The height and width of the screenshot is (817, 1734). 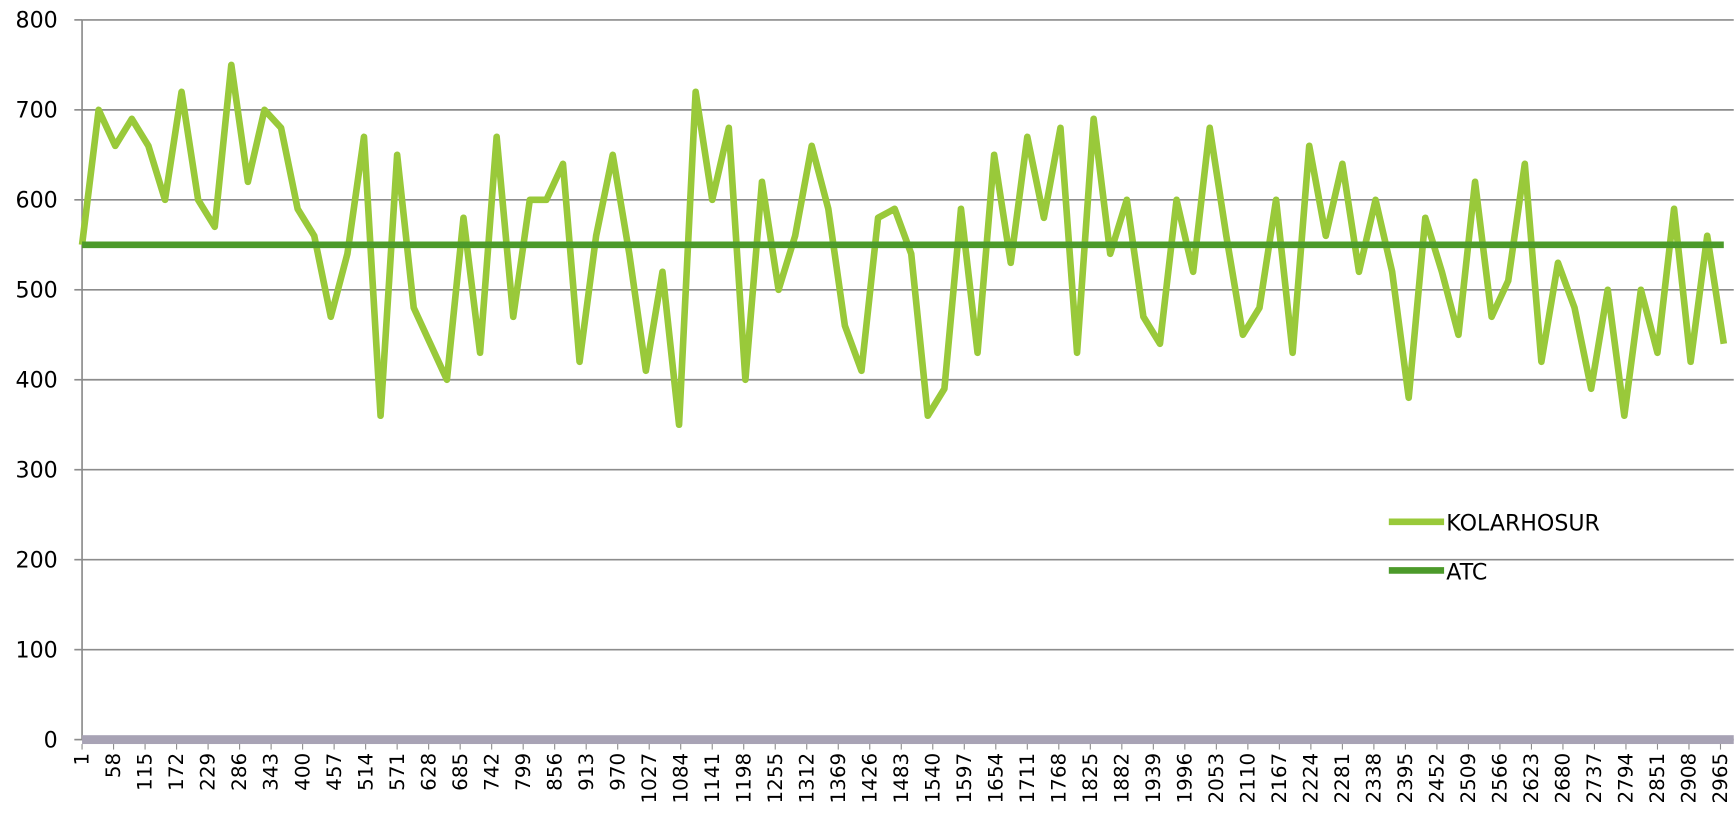 I want to click on x-tick-label: 58, so click(x=113, y=765).